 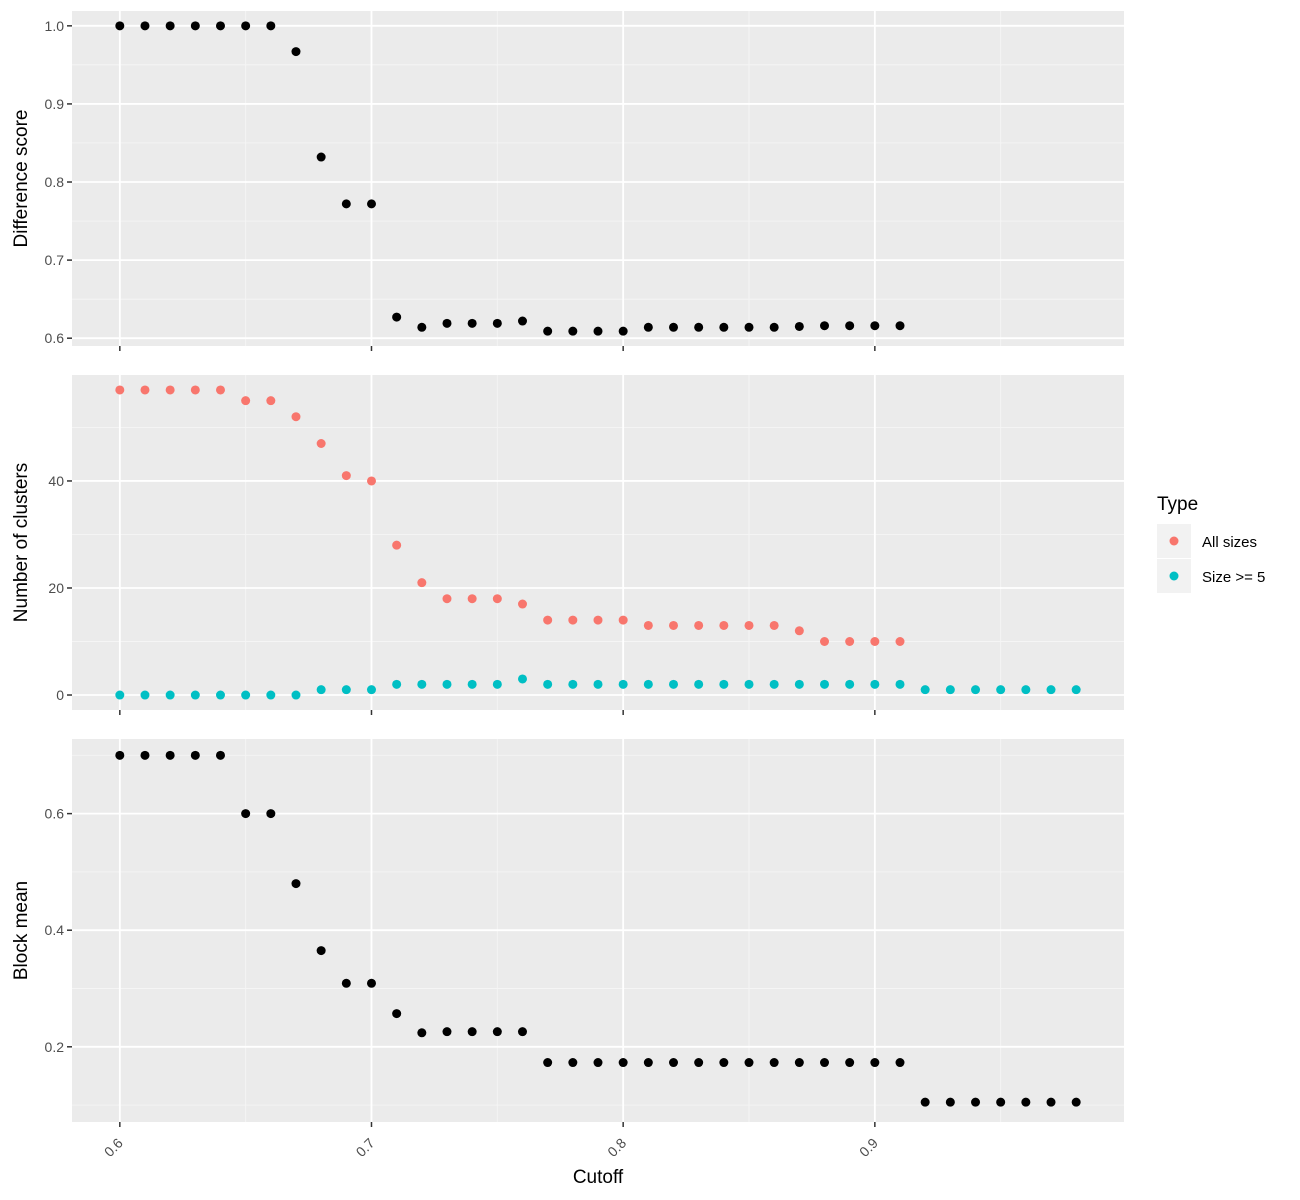 I want to click on x-tick-label: 0.9, so click(x=868, y=1147).